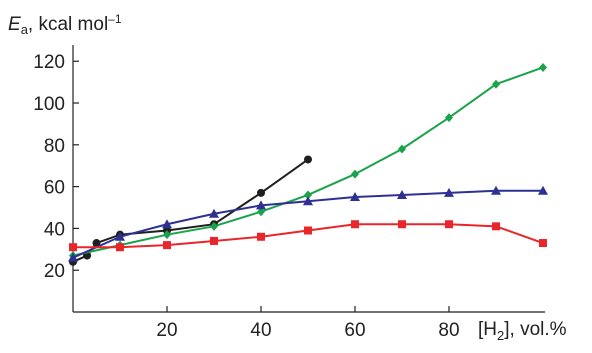  What do you see at coordinates (54, 271) in the screenshot?
I see `y-tick-label: 20` at bounding box center [54, 271].